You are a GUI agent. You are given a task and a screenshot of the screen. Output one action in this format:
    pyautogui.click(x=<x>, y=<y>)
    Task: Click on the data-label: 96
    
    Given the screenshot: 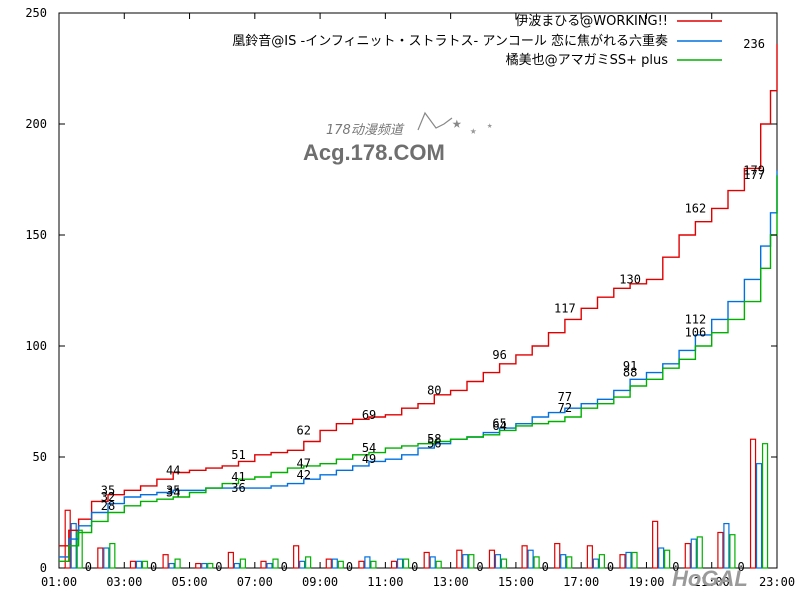 What is the action you would take?
    pyautogui.click(x=499, y=355)
    